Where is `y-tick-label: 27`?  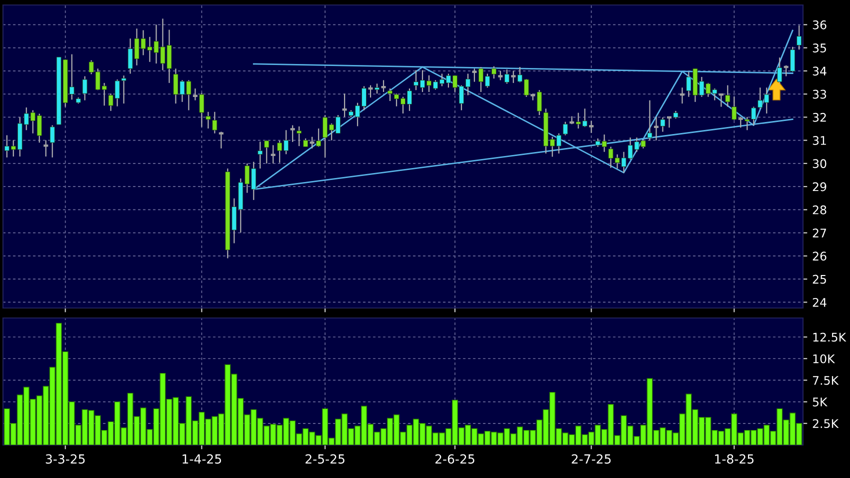
y-tick-label: 27 is located at coordinates (819, 233).